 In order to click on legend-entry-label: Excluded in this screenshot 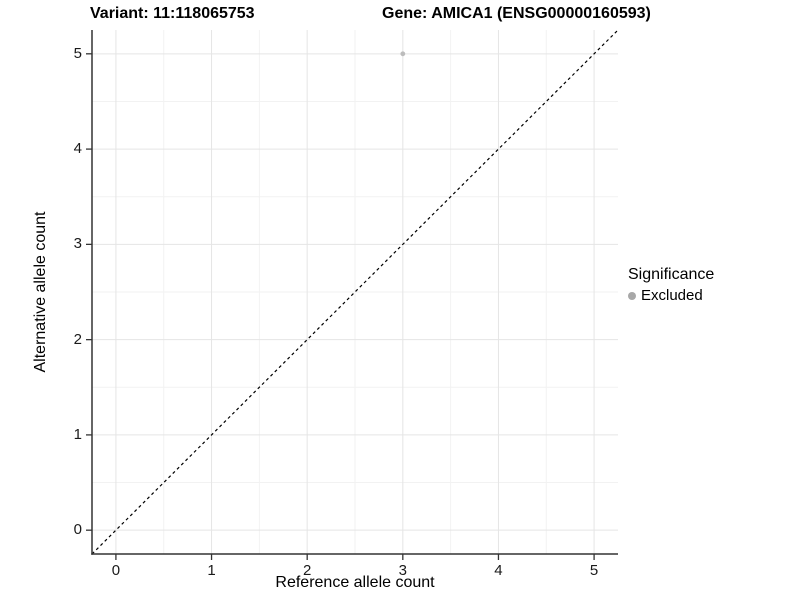, I will do `click(672, 295)`.